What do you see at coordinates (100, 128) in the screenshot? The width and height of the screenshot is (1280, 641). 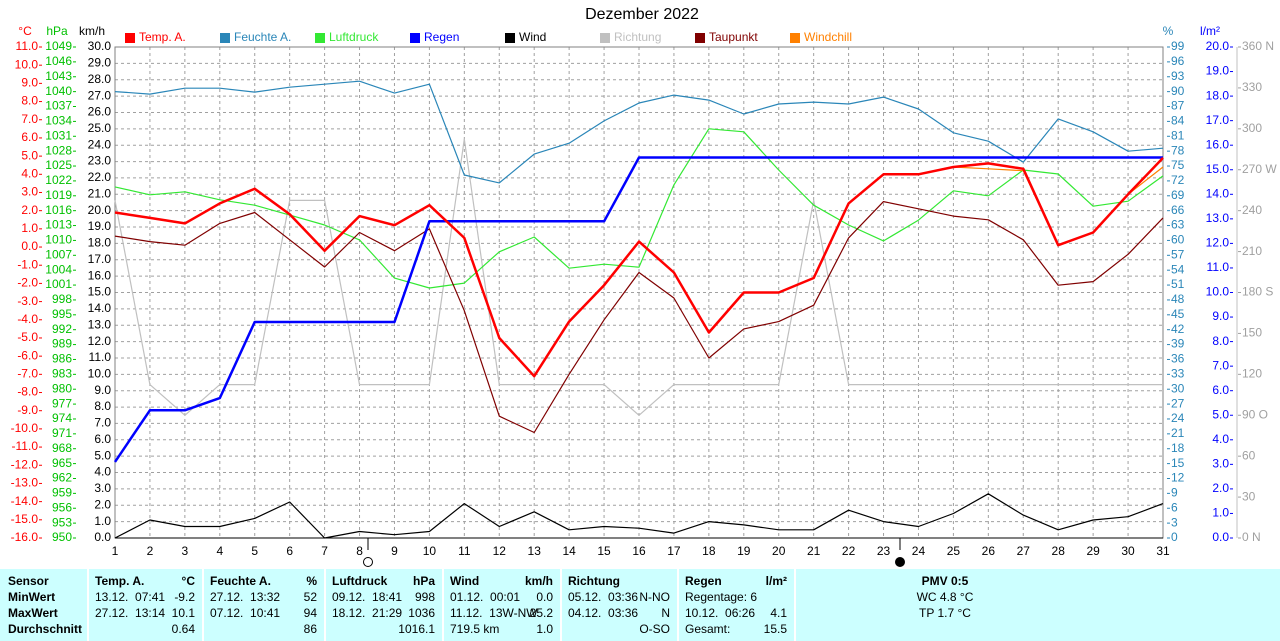 I see `y-tick-label: 25.0` at bounding box center [100, 128].